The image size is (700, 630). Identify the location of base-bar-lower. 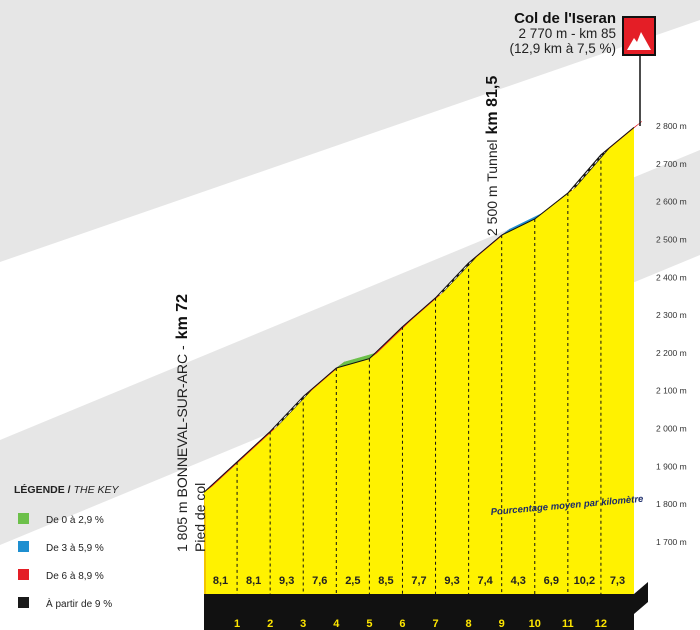
(419, 622).